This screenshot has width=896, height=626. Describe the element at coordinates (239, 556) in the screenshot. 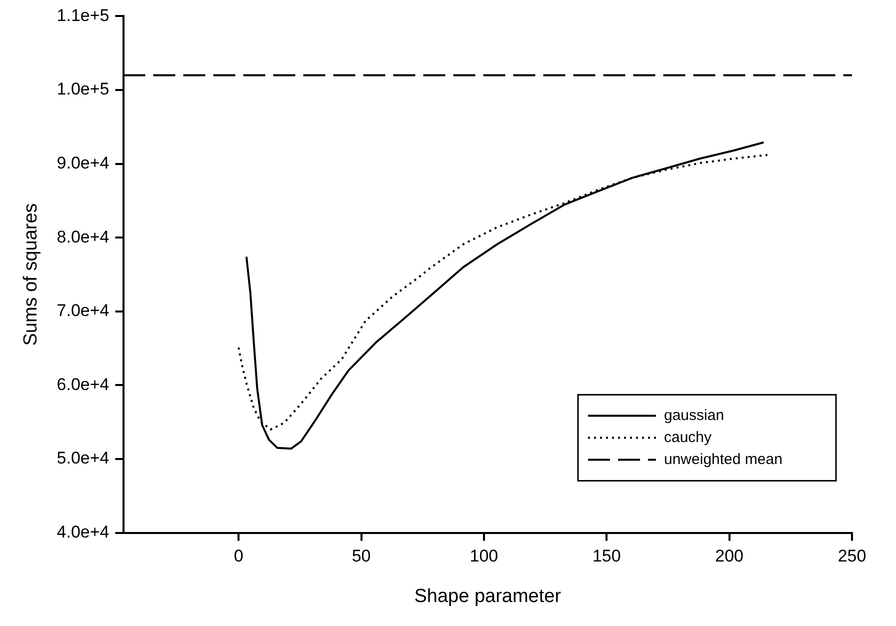

I see `x-tick-label: 0` at that location.